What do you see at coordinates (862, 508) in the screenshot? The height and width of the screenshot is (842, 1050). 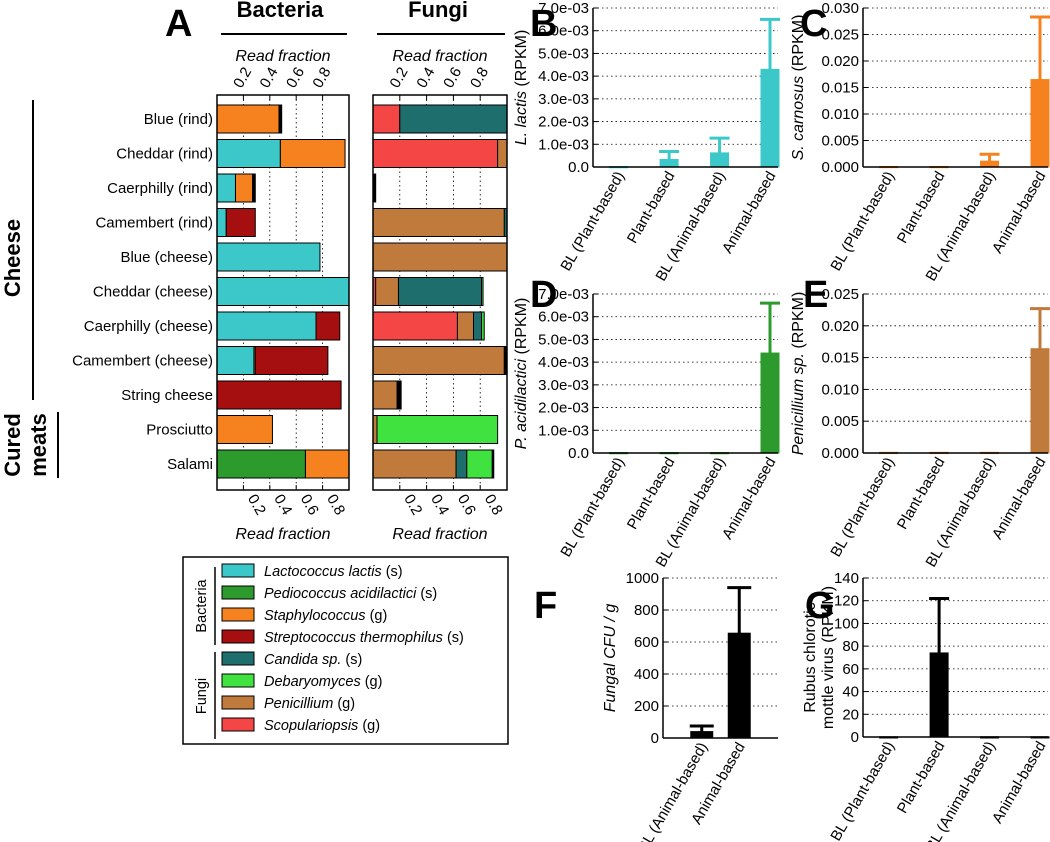 I see `x-tick-label-bl-plant-based: BL (Plant-based)` at bounding box center [862, 508].